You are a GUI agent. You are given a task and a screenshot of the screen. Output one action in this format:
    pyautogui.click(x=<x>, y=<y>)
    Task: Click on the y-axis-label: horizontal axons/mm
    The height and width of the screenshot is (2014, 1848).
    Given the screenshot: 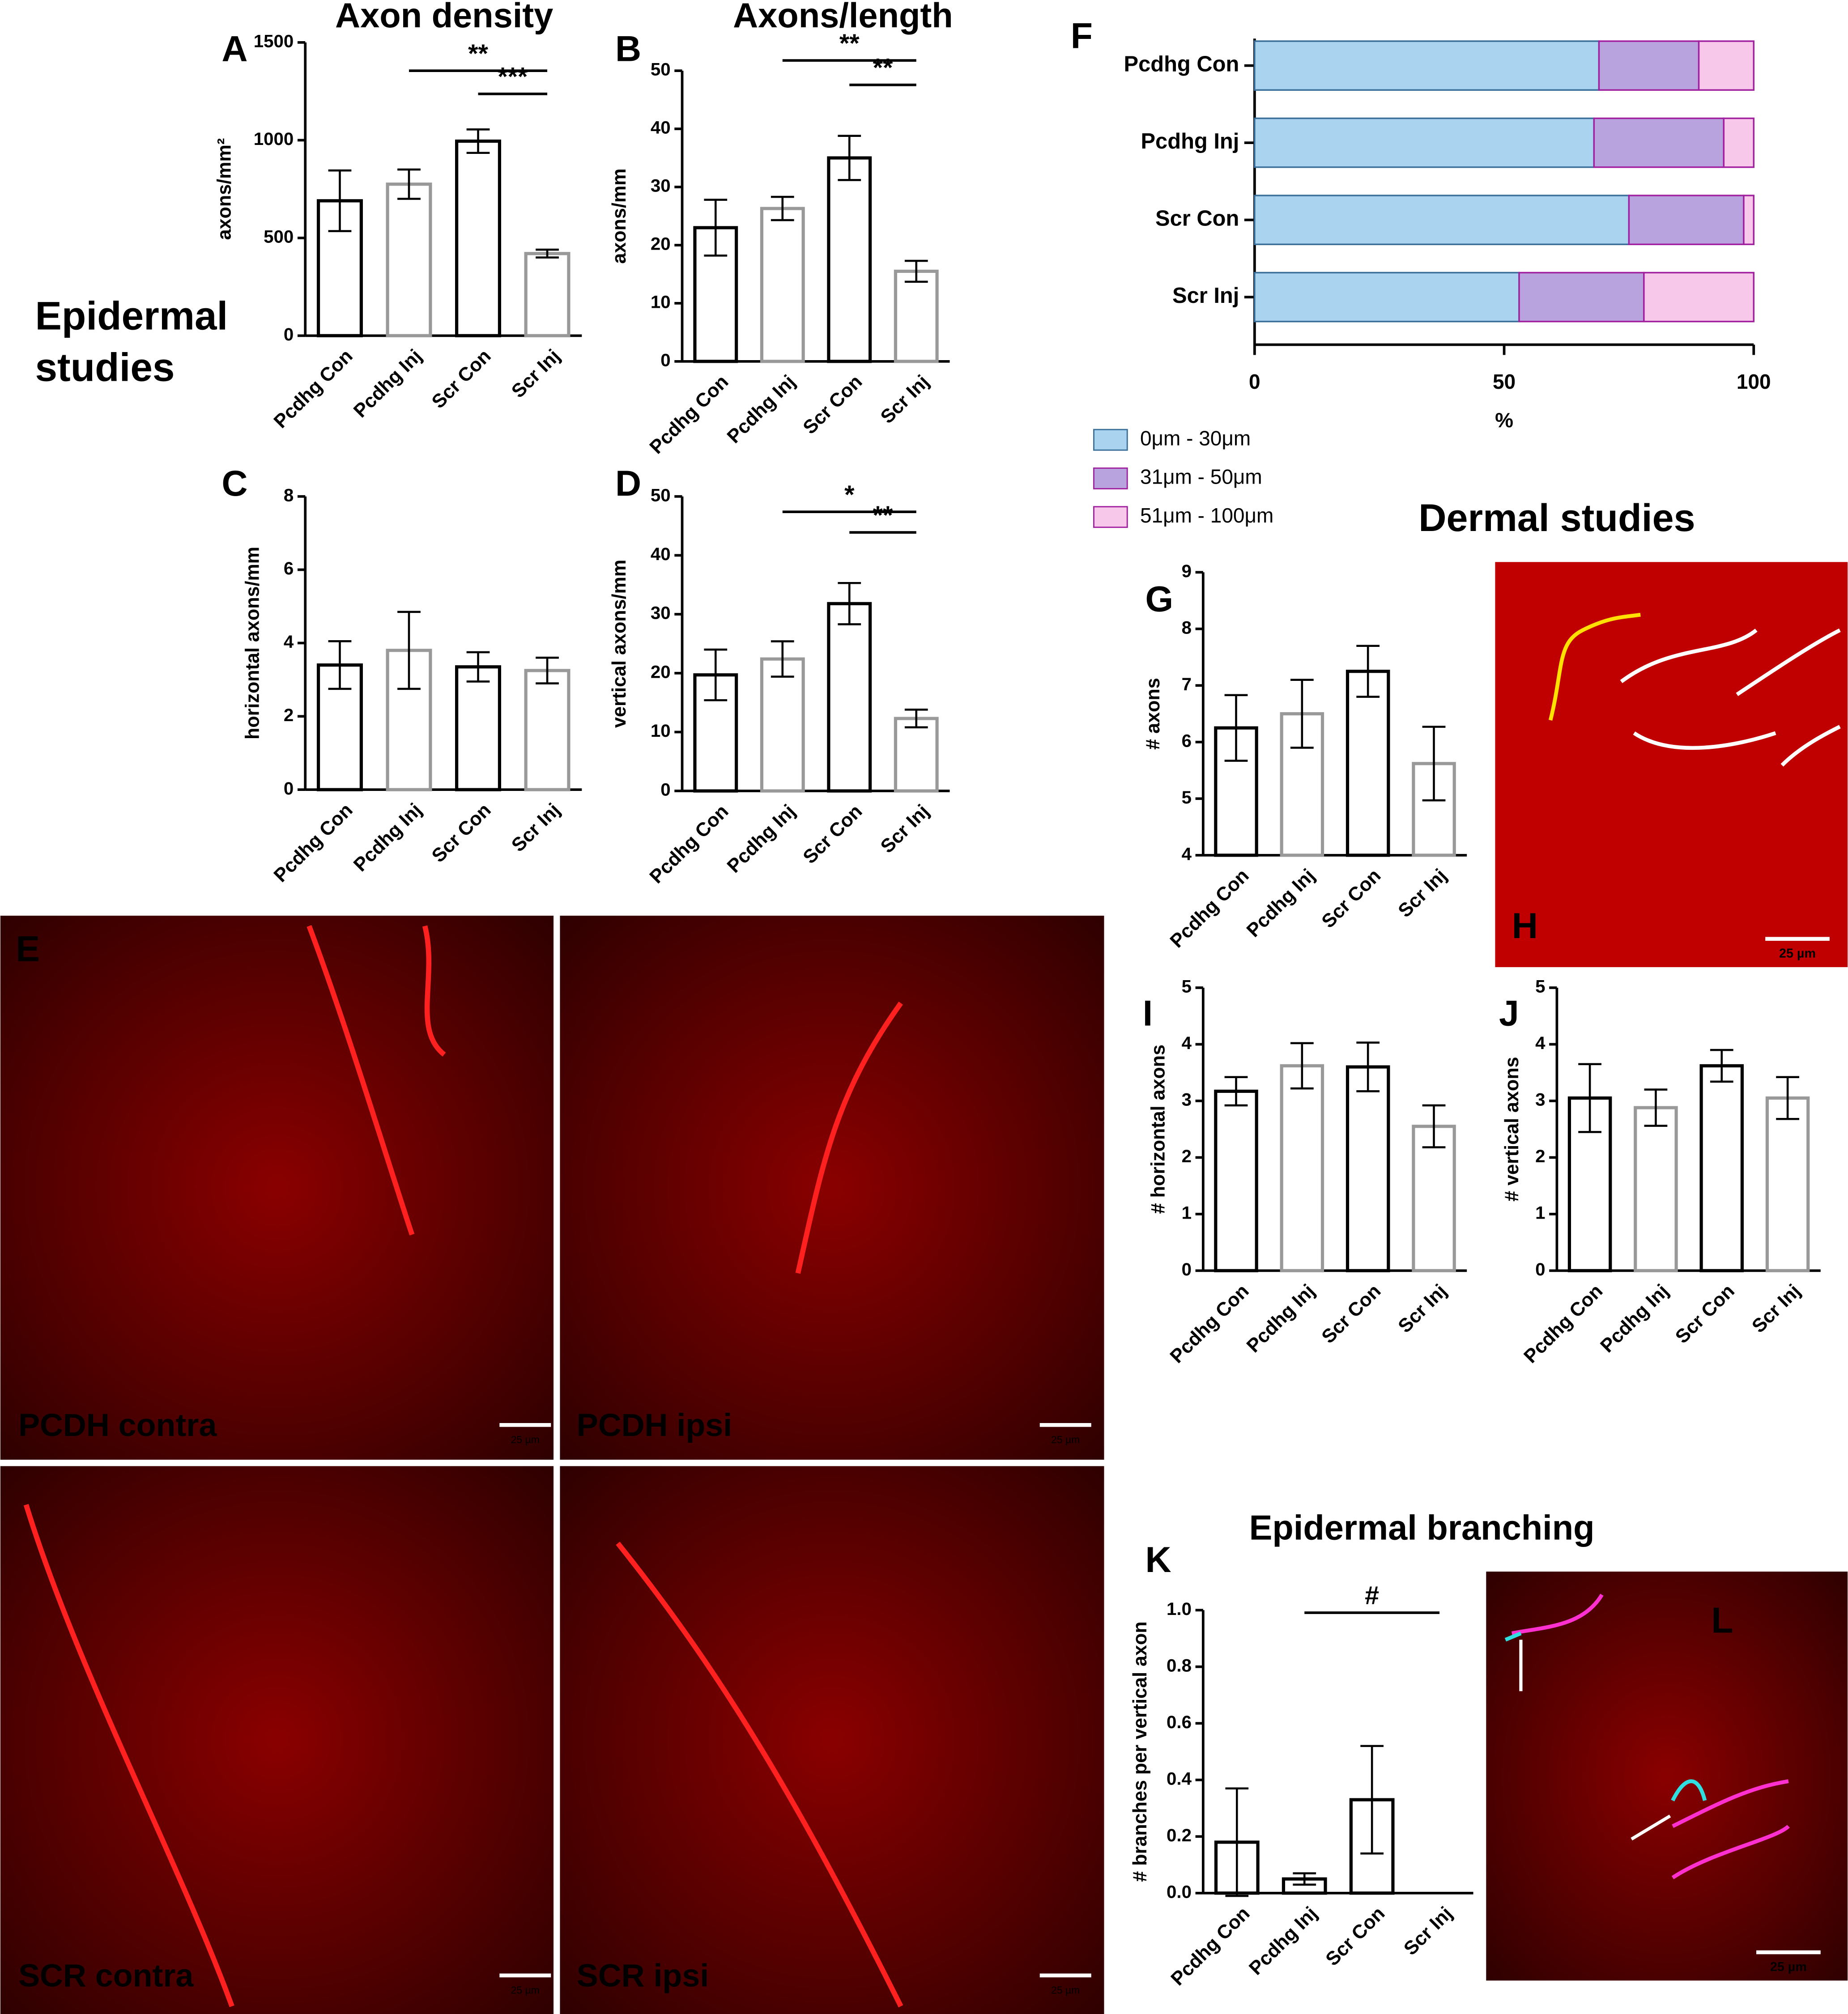 What is the action you would take?
    pyautogui.click(x=253, y=643)
    